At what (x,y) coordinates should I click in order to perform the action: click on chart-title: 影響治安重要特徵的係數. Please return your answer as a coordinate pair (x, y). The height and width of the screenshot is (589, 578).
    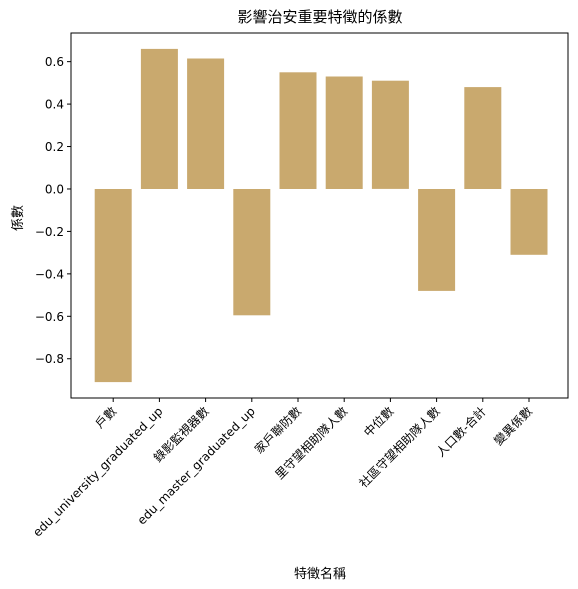
    Looking at the image, I should click on (319, 17).